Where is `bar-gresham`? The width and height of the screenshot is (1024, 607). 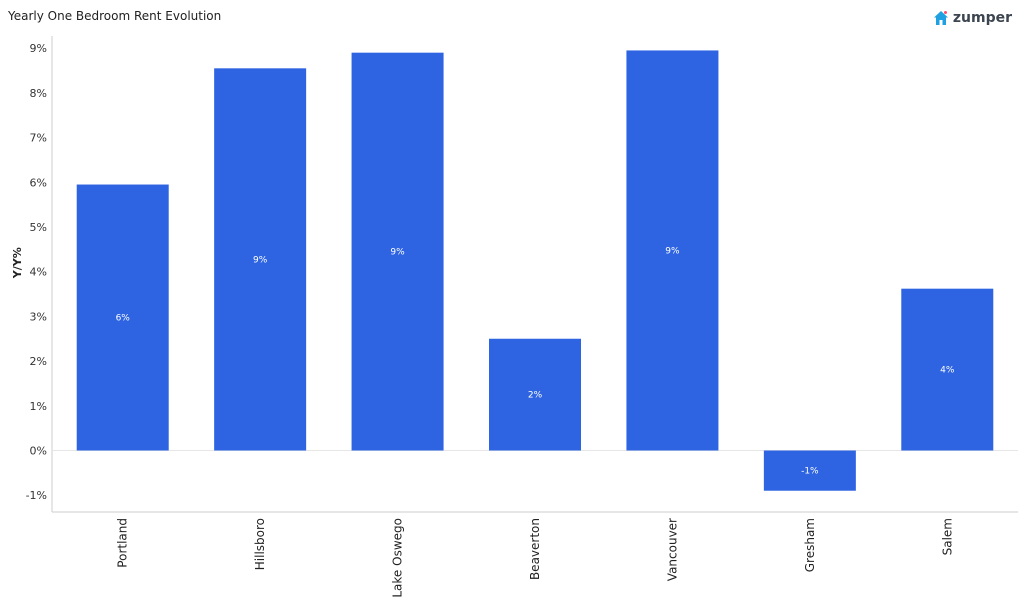 bar-gresham is located at coordinates (809, 470).